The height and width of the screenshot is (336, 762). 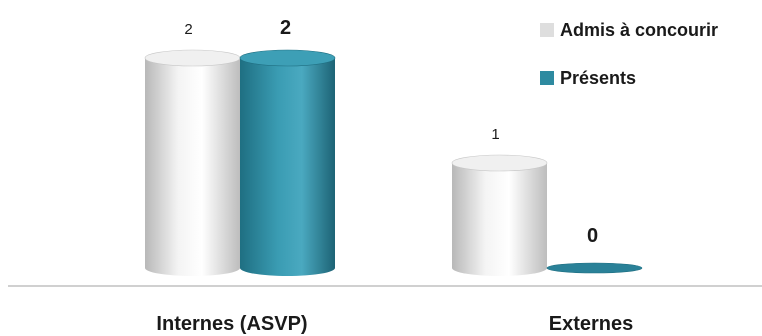 I want to click on legend-item-admis: Admis à concourir, so click(x=629, y=30).